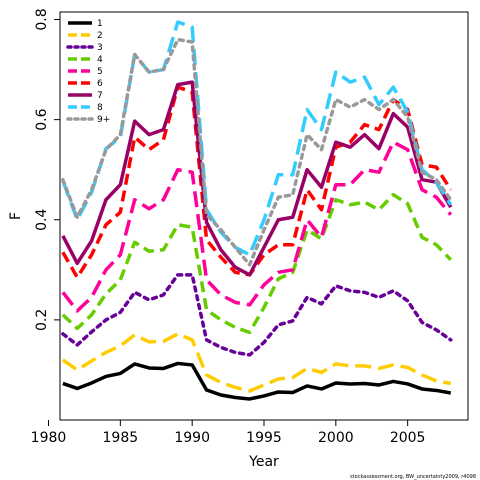  What do you see at coordinates (100, 84) in the screenshot?
I see `legend-label-6: 6` at bounding box center [100, 84].